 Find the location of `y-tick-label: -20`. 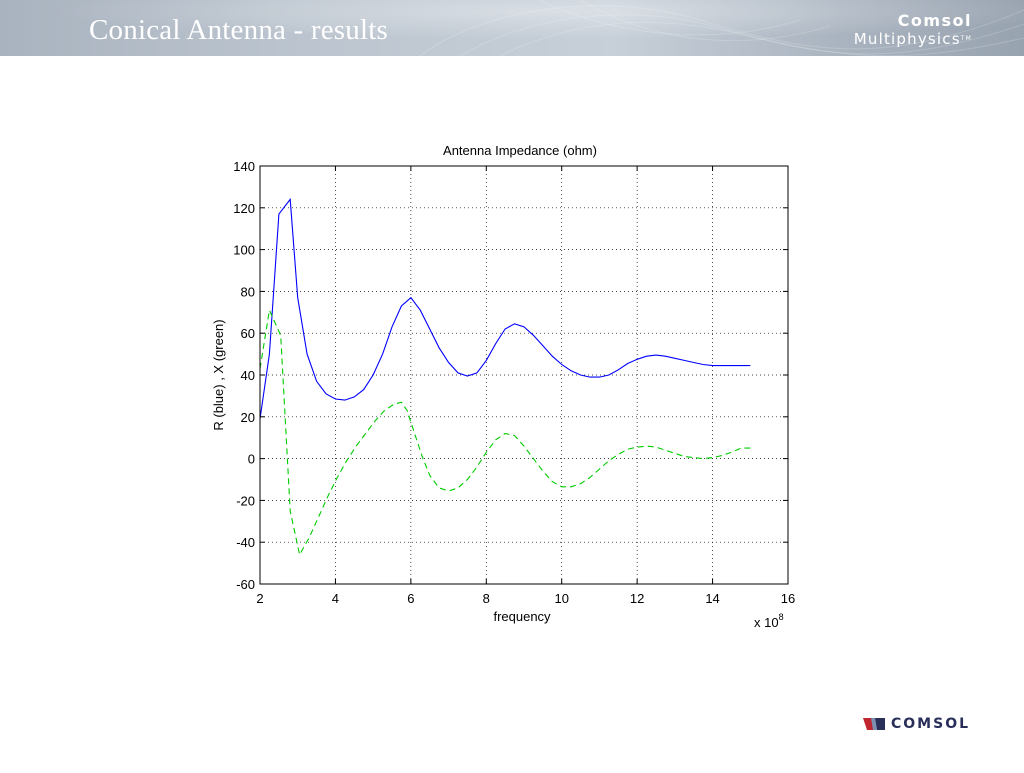

y-tick-label: -20 is located at coordinates (245, 500).